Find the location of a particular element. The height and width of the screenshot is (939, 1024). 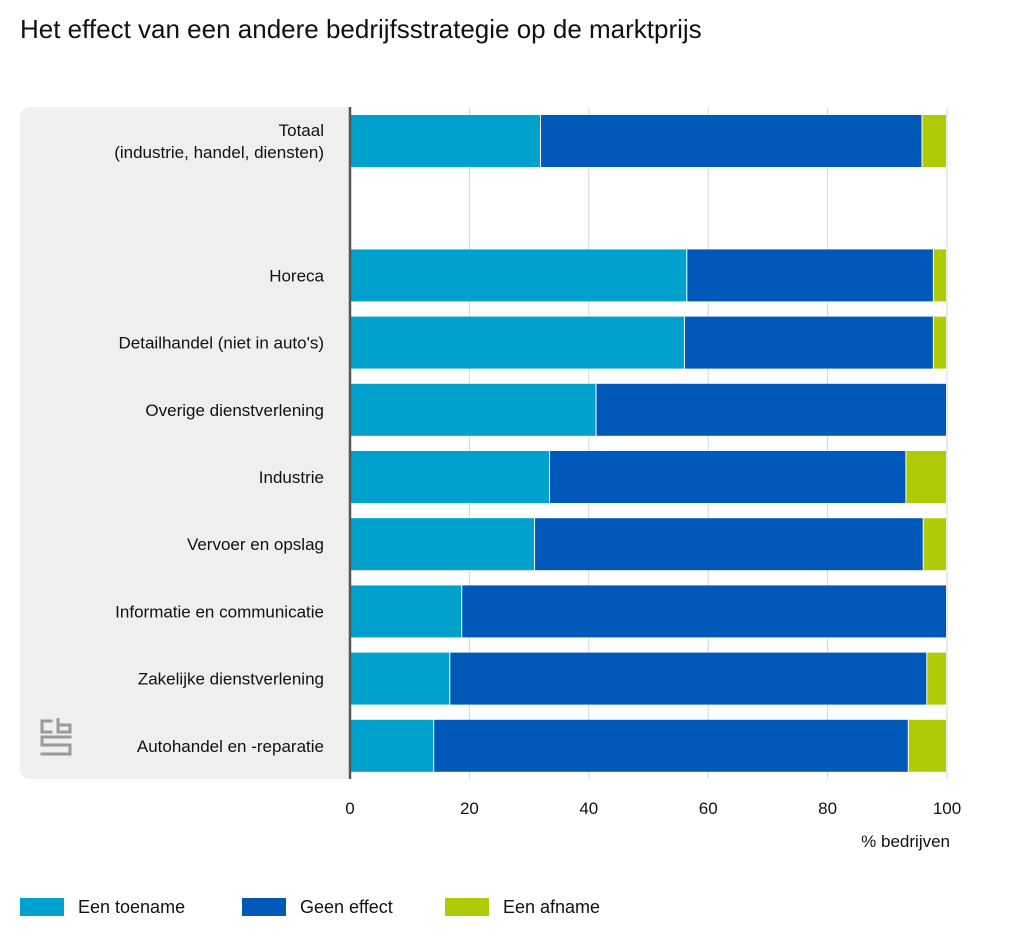

category-label-line: Vervoer en opslag is located at coordinates (255, 544).